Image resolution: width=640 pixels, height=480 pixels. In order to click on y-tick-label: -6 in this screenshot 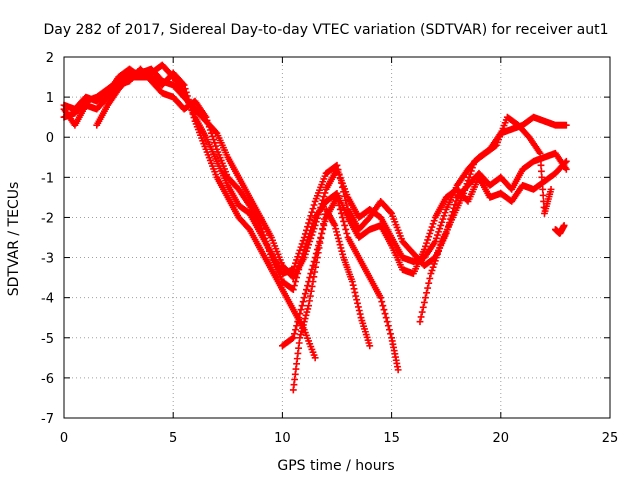, I will do `click(47, 379)`.